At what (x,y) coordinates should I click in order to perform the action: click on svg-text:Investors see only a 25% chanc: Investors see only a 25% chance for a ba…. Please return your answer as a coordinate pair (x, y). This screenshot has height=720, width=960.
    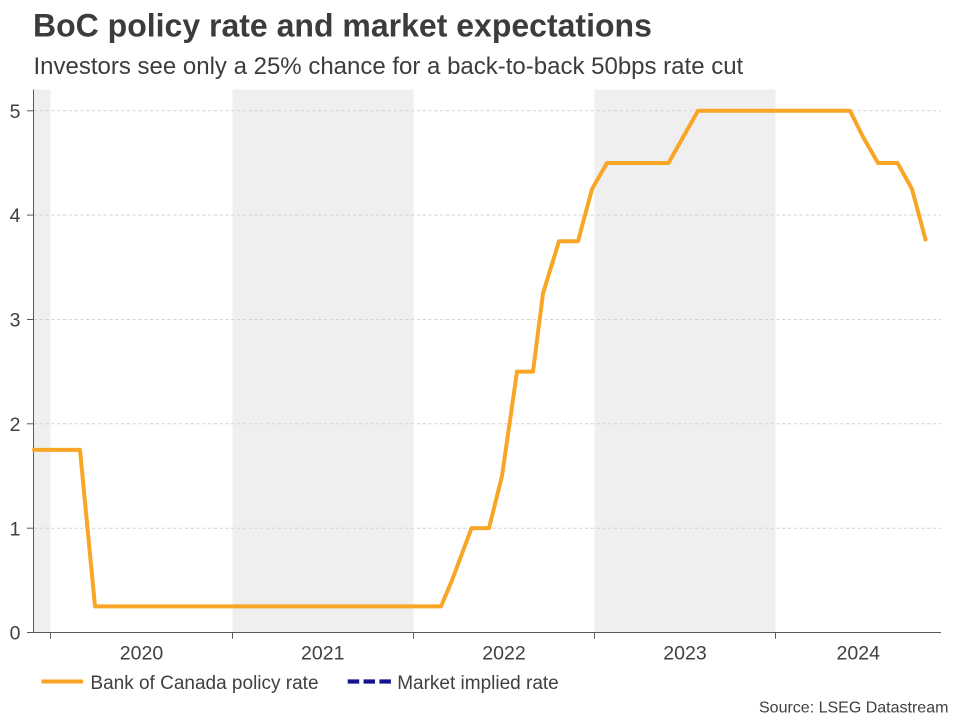
    Looking at the image, I should click on (389, 66).